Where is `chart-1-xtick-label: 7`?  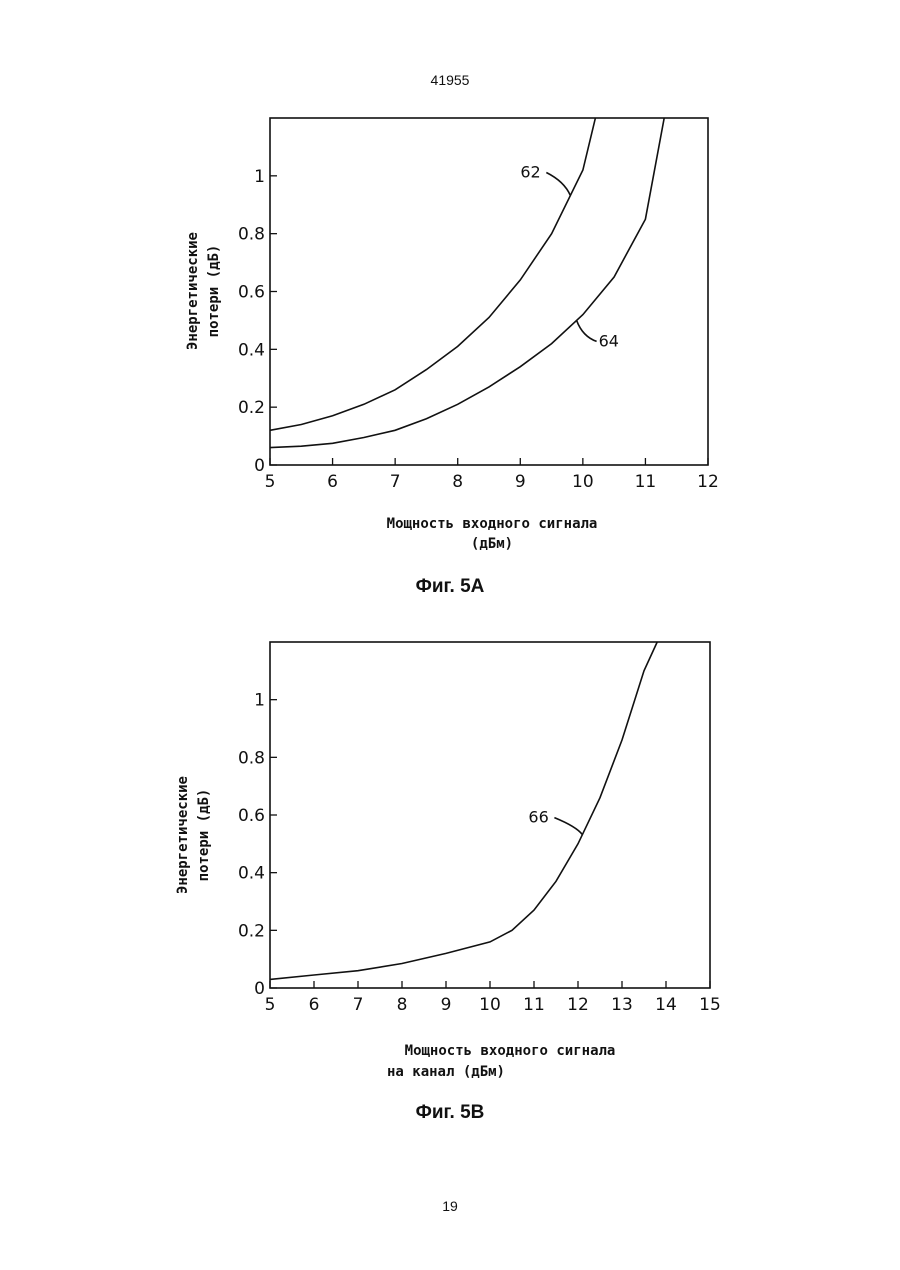 chart-1-xtick-label: 7 is located at coordinates (395, 482).